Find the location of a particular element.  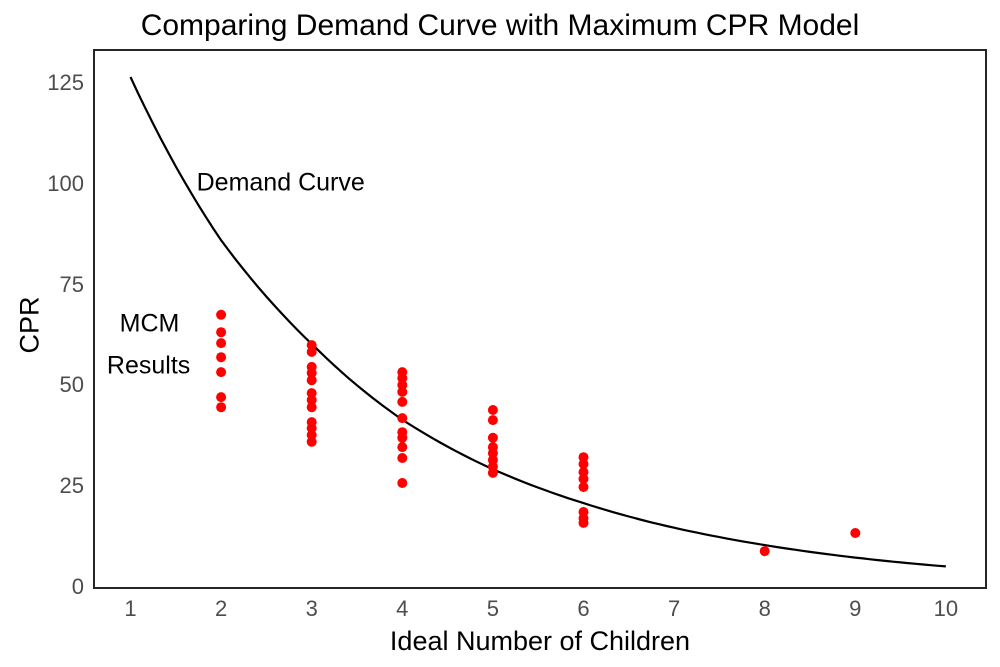

x-tick-label: 2 is located at coordinates (221, 608).